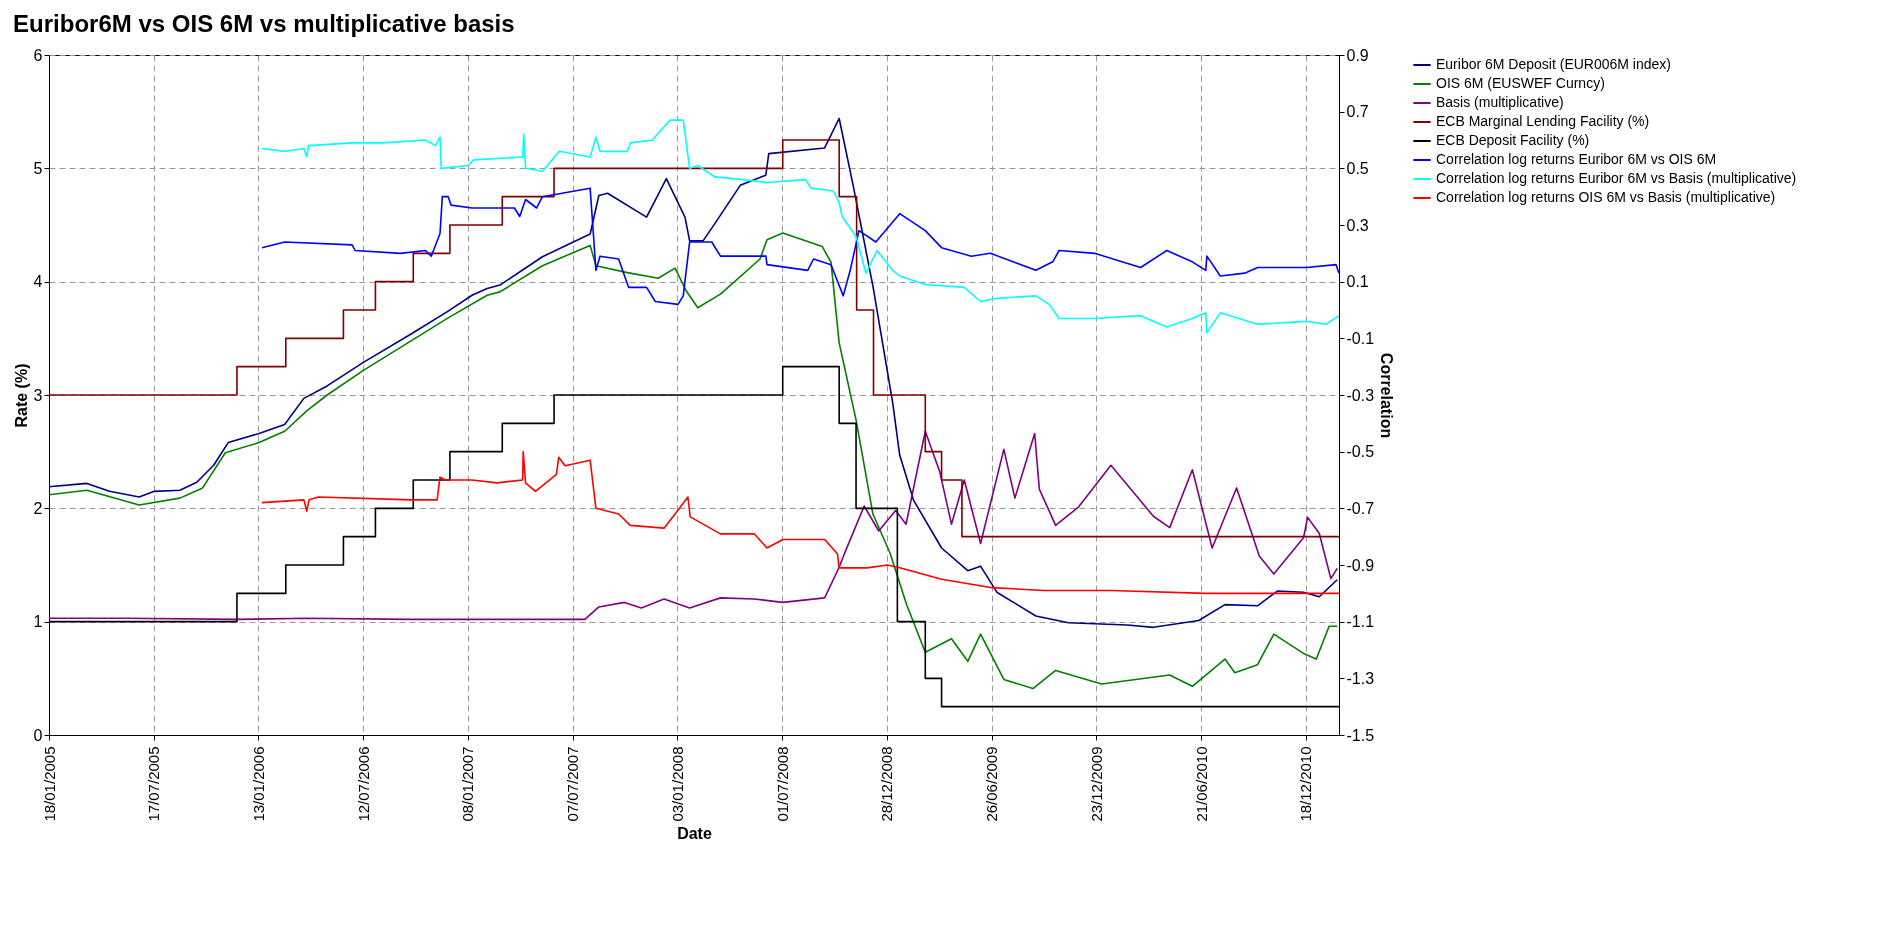  Describe the element at coordinates (1306, 784) in the screenshot. I see `x-tick-label: 18/12/2010` at that location.